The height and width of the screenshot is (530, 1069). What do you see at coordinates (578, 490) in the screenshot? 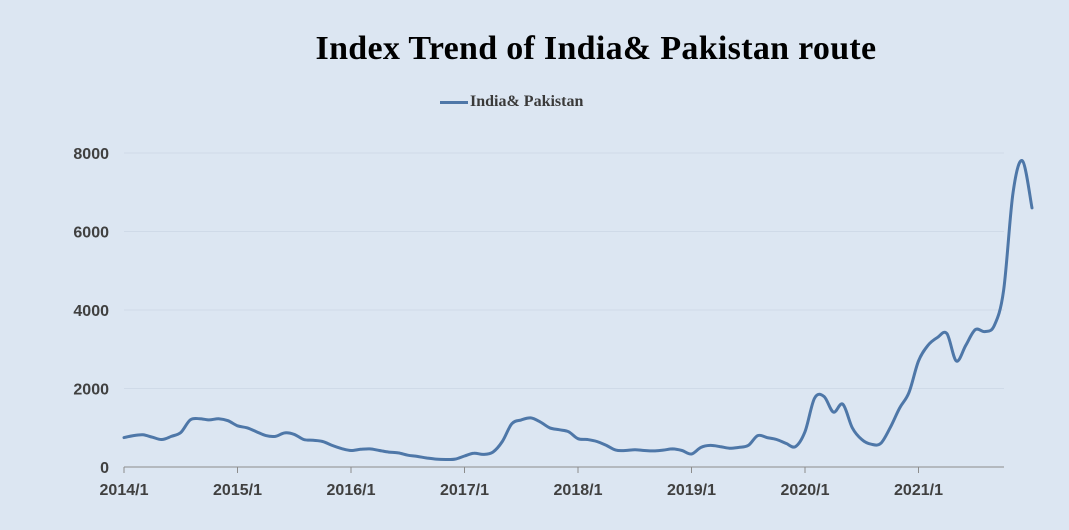
I see `x-tick-label: 2018/1` at bounding box center [578, 490].